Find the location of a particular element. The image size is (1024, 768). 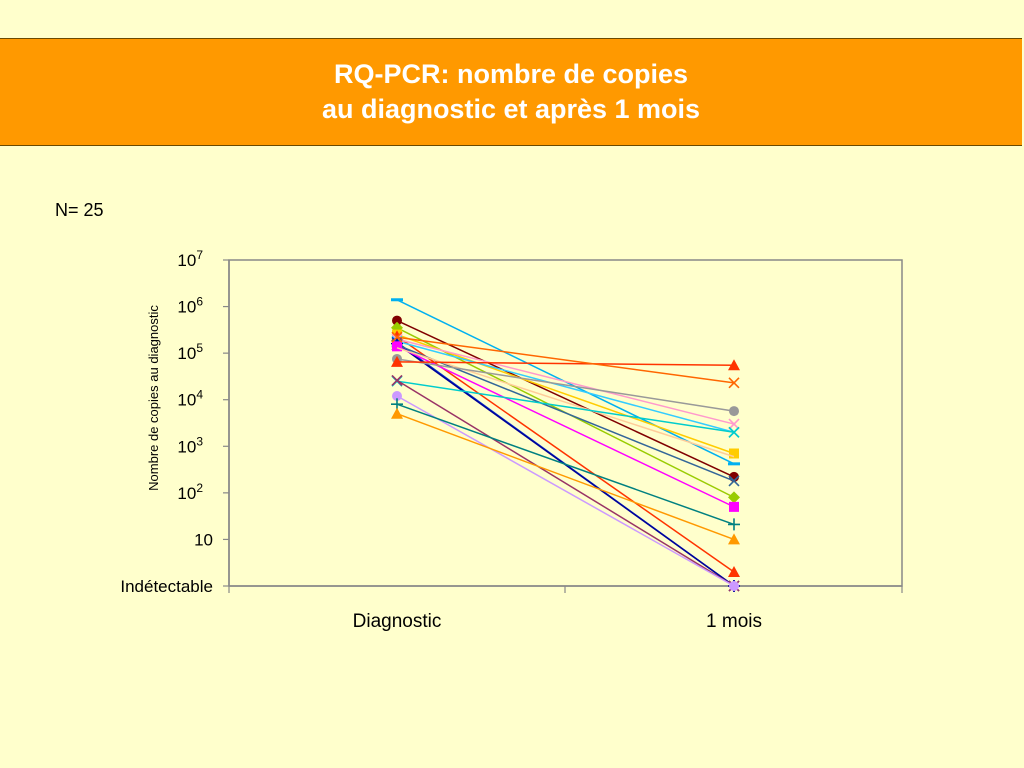

title-line-1: RQ-PCR: nombre de copies is located at coordinates (511, 74).